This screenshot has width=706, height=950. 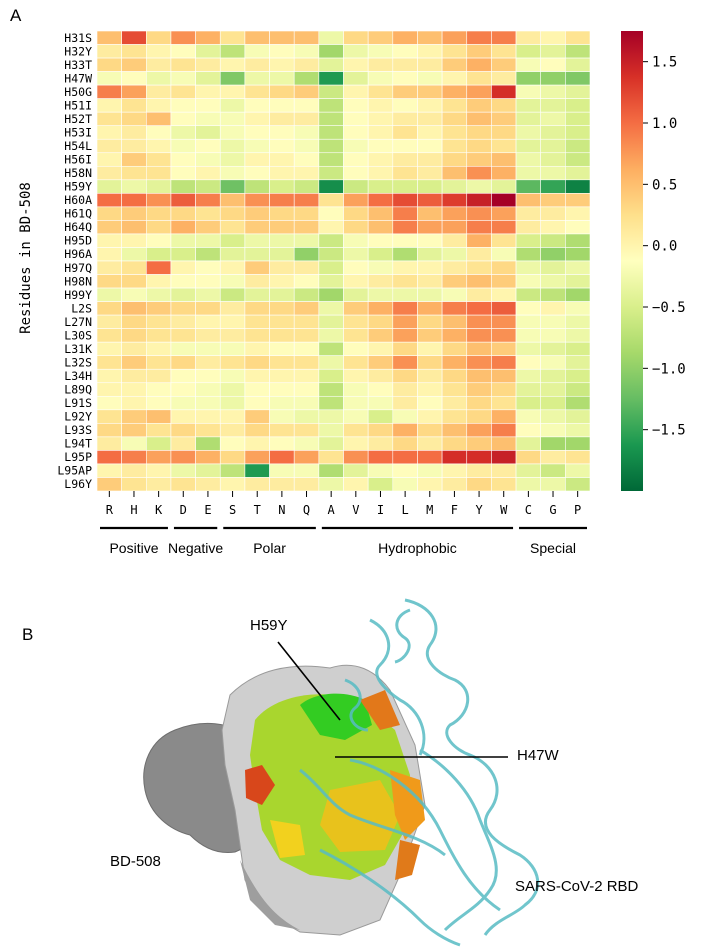 I want to click on column-label: W, so click(x=504, y=510).